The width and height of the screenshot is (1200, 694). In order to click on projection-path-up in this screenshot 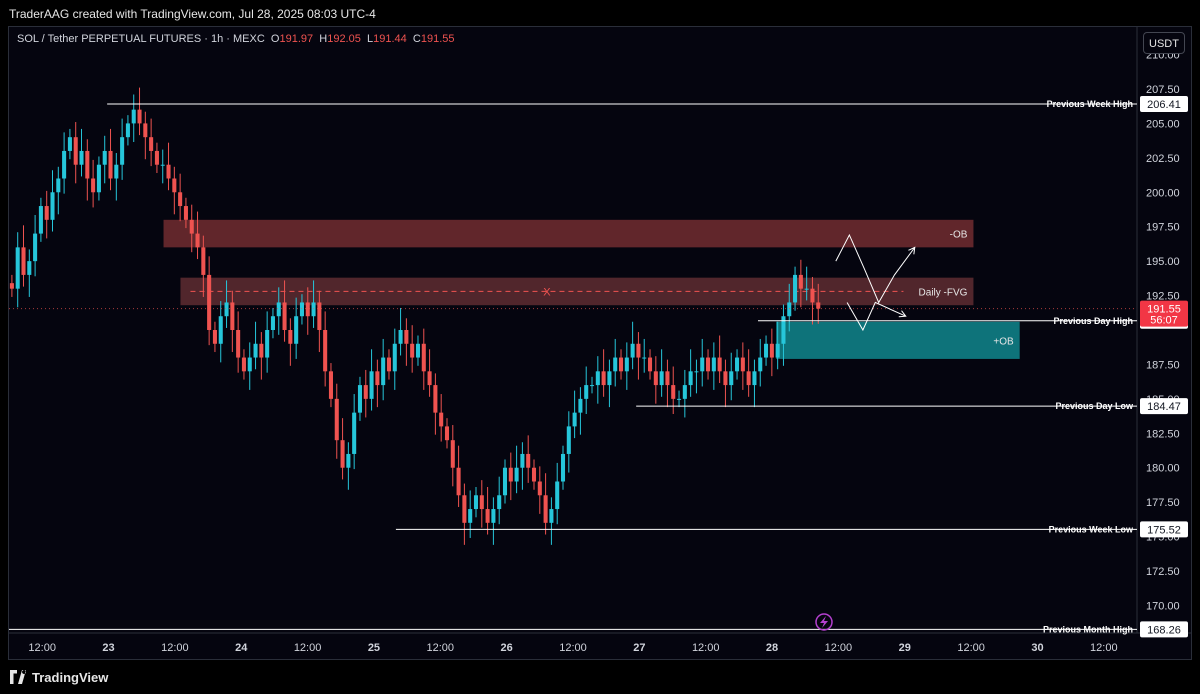, I will do `click(875, 268)`.